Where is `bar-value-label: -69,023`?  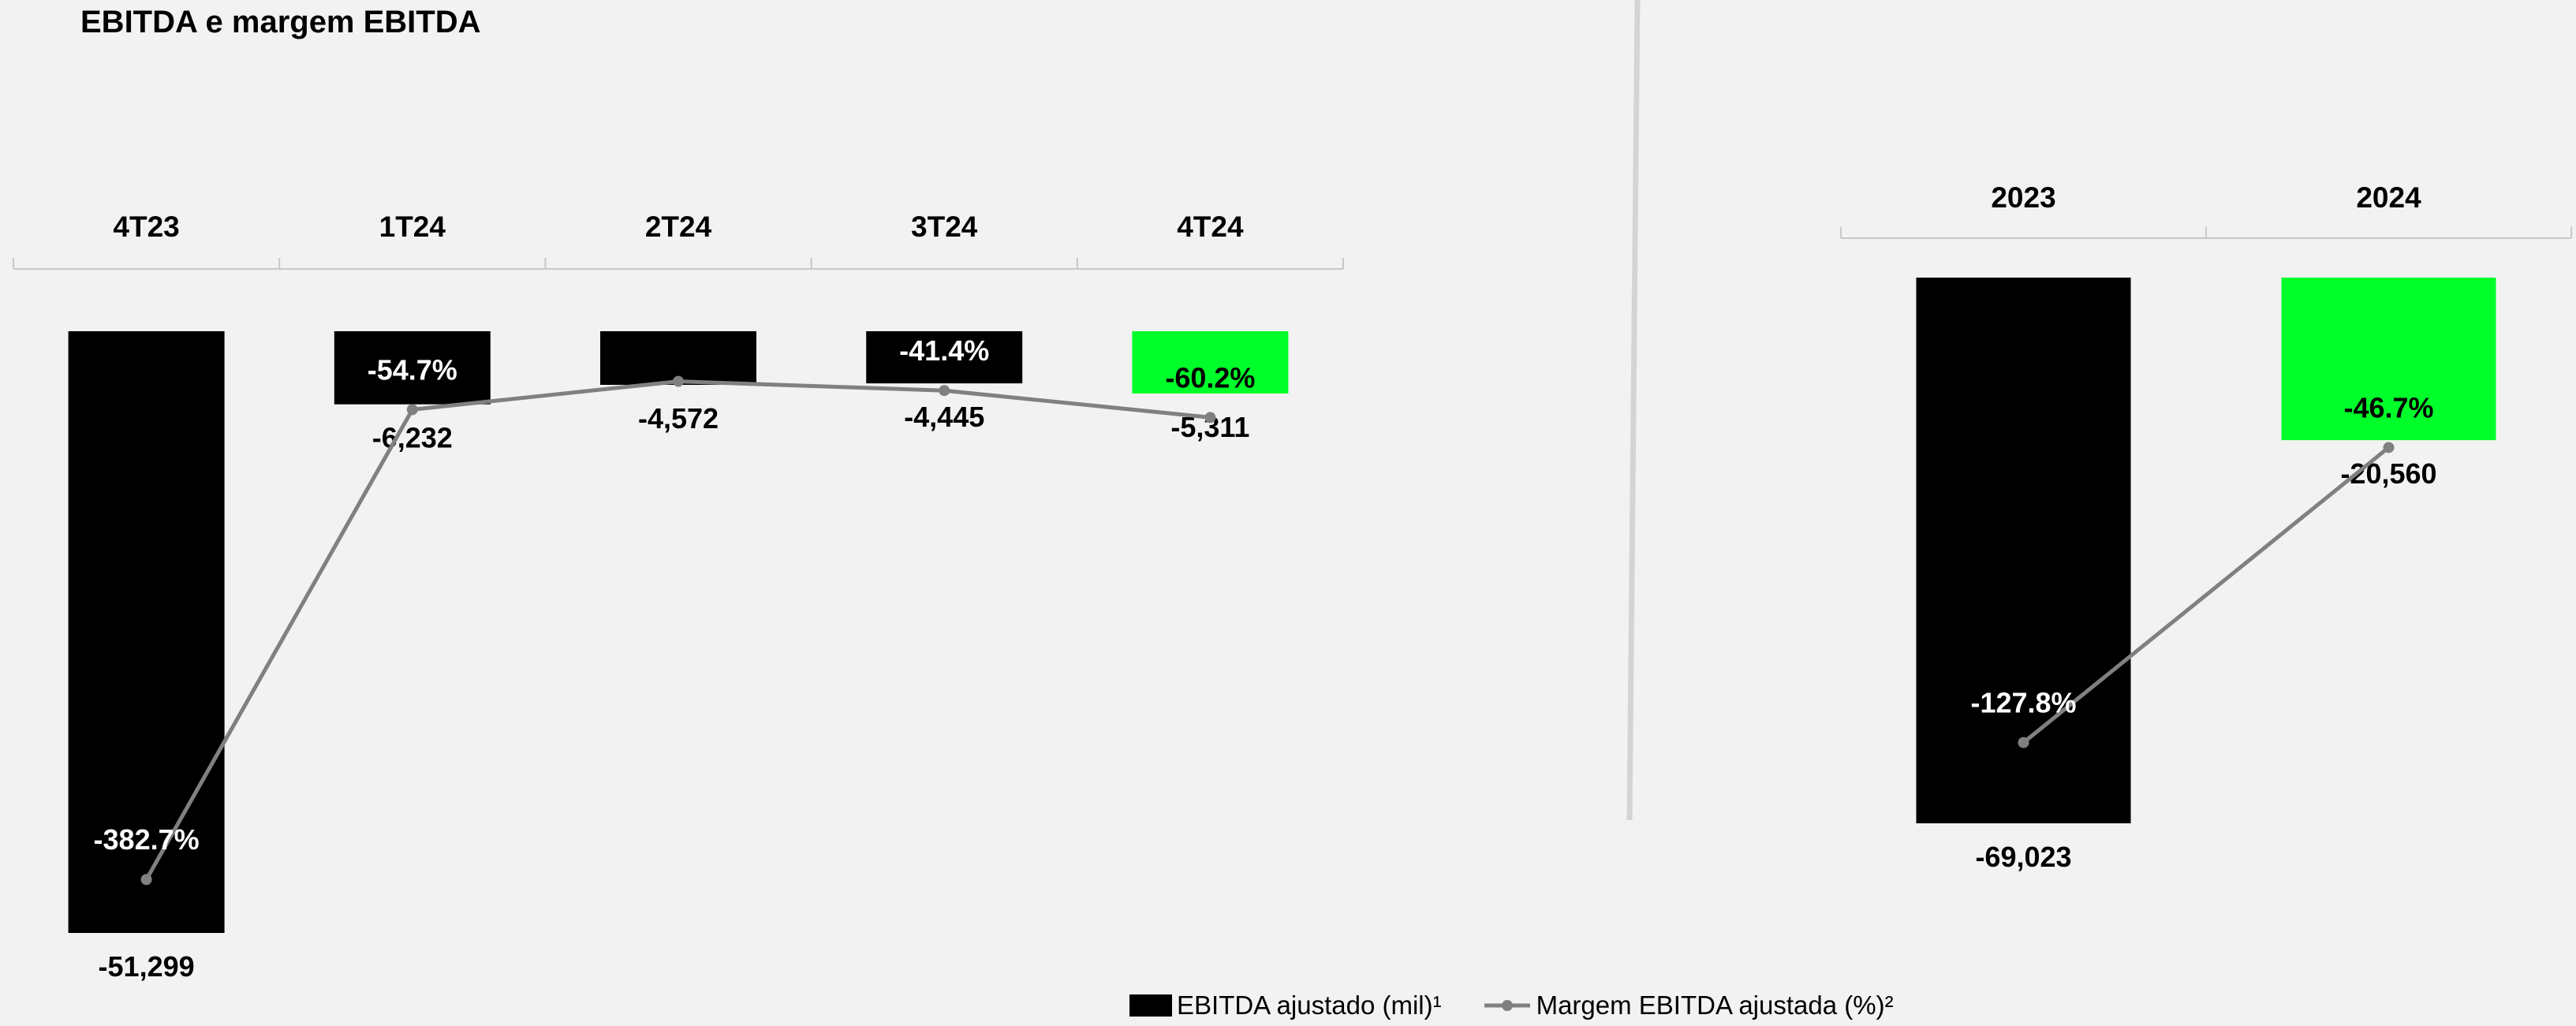 bar-value-label: -69,023 is located at coordinates (2023, 857).